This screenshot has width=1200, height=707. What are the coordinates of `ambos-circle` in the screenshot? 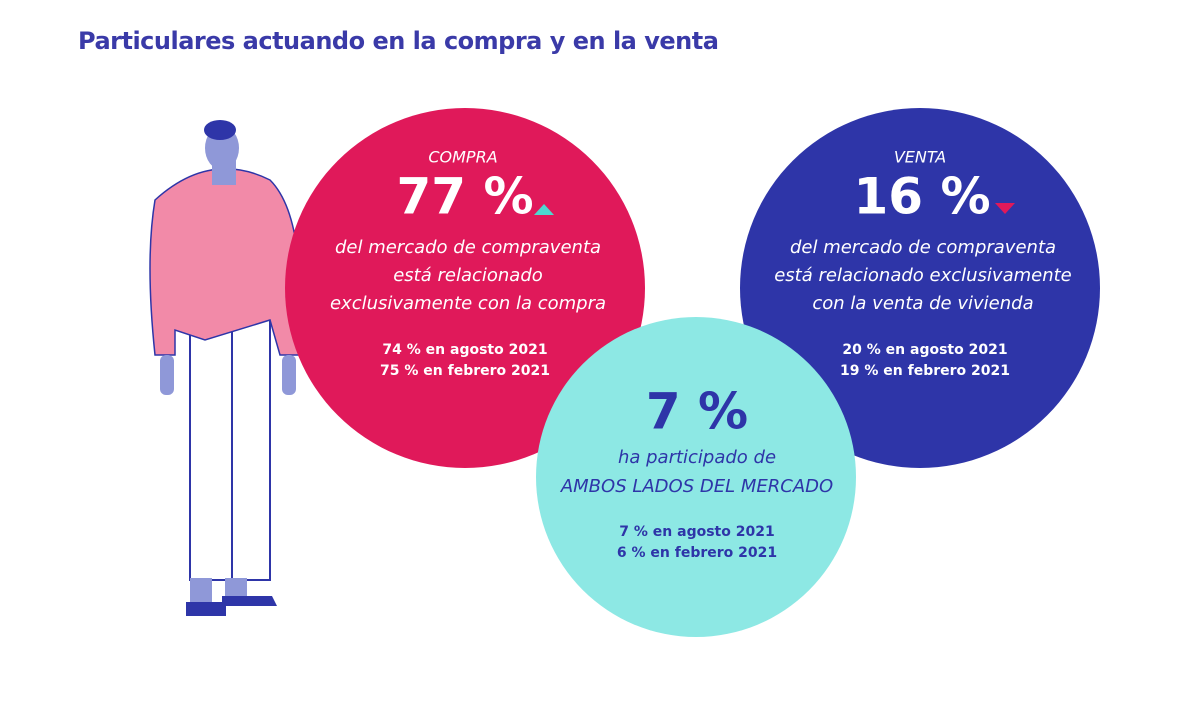 It's located at (696, 477).